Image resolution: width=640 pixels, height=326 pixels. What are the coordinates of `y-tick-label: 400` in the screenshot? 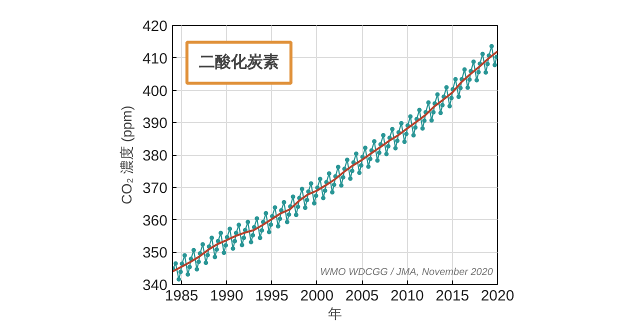 It's located at (155, 91).